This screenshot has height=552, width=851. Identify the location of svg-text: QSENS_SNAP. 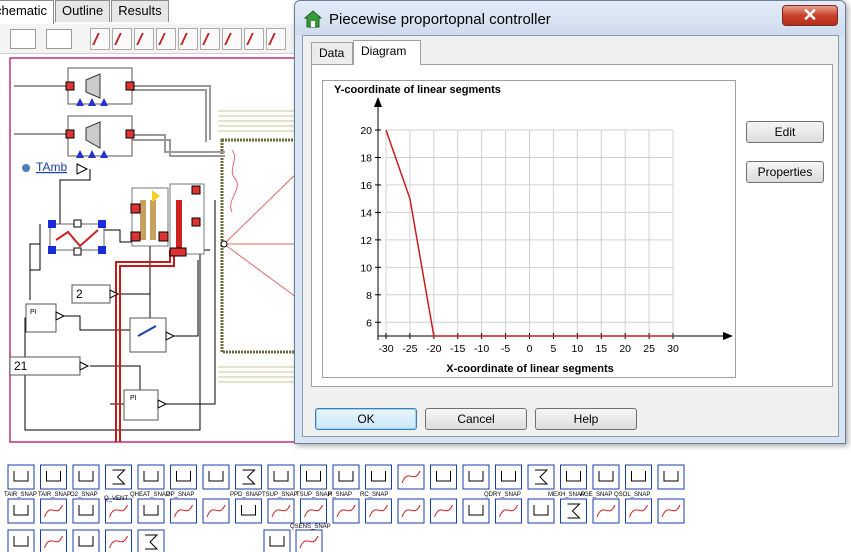
(310, 527).